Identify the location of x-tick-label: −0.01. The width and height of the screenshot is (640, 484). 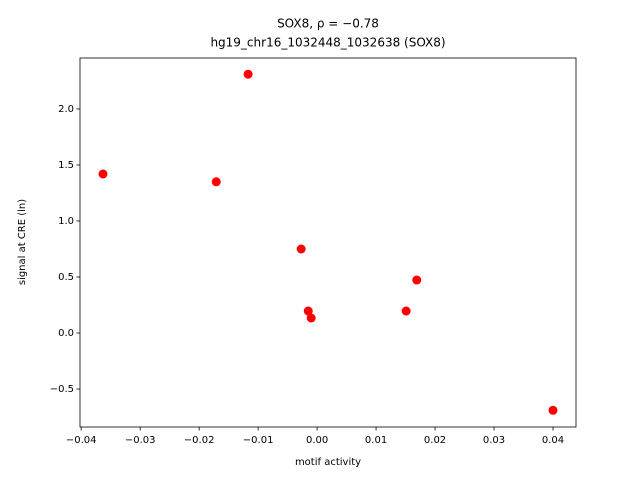
(258, 440).